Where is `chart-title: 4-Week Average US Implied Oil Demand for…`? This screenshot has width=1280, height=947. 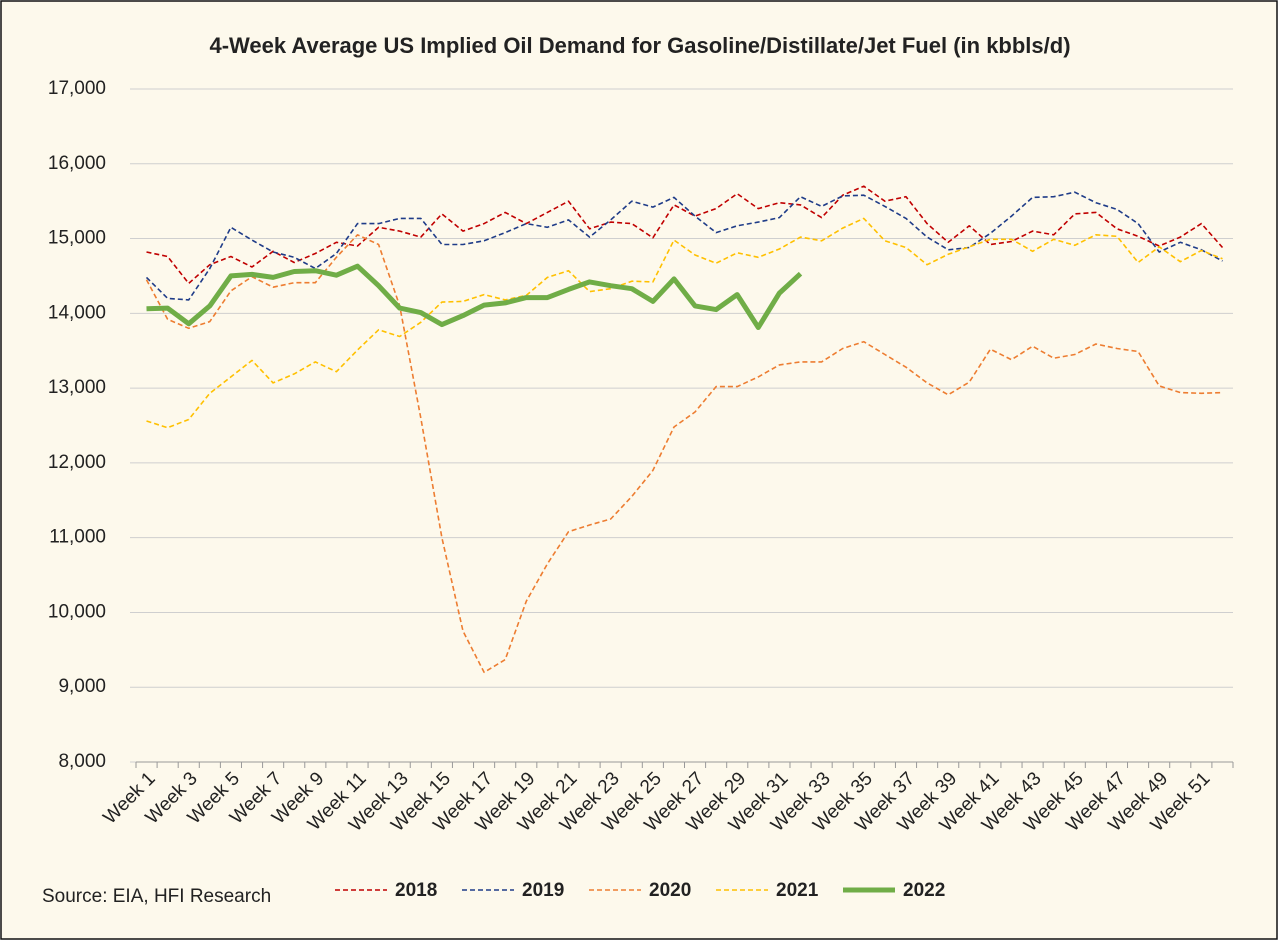 chart-title: 4-Week Average US Implied Oil Demand for… is located at coordinates (639, 45).